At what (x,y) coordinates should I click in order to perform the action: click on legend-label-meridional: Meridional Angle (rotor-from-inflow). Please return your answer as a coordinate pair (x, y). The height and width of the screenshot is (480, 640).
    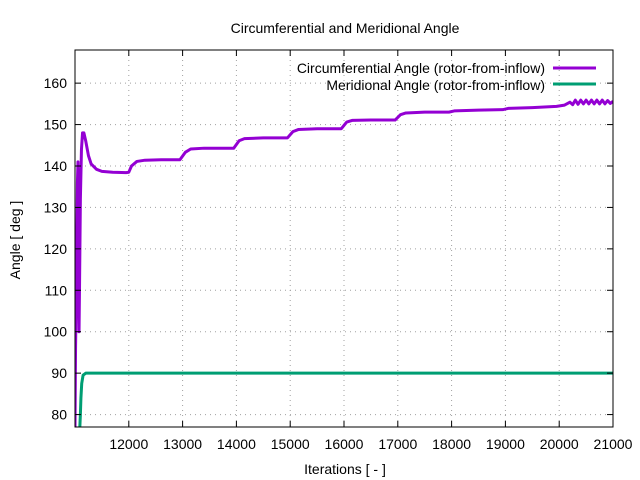
    Looking at the image, I should click on (435, 85).